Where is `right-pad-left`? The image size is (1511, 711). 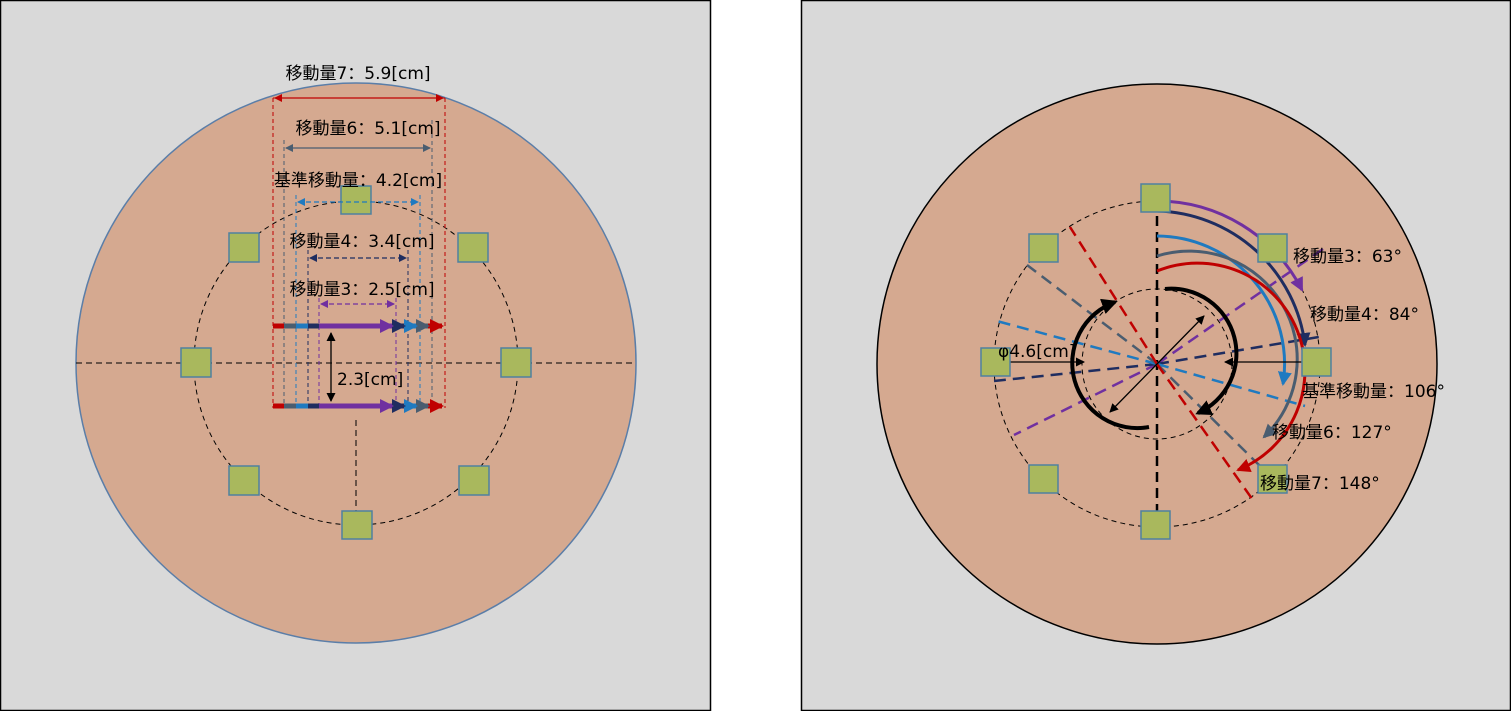 right-pad-left is located at coordinates (995, 362).